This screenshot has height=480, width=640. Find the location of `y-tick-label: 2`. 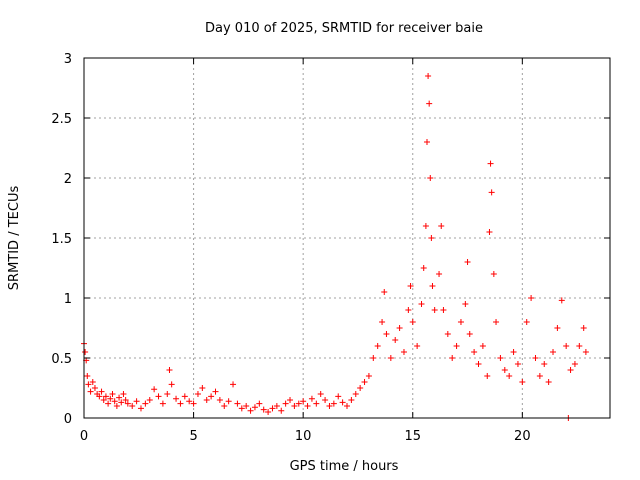

y-tick-label: 2 is located at coordinates (68, 179).